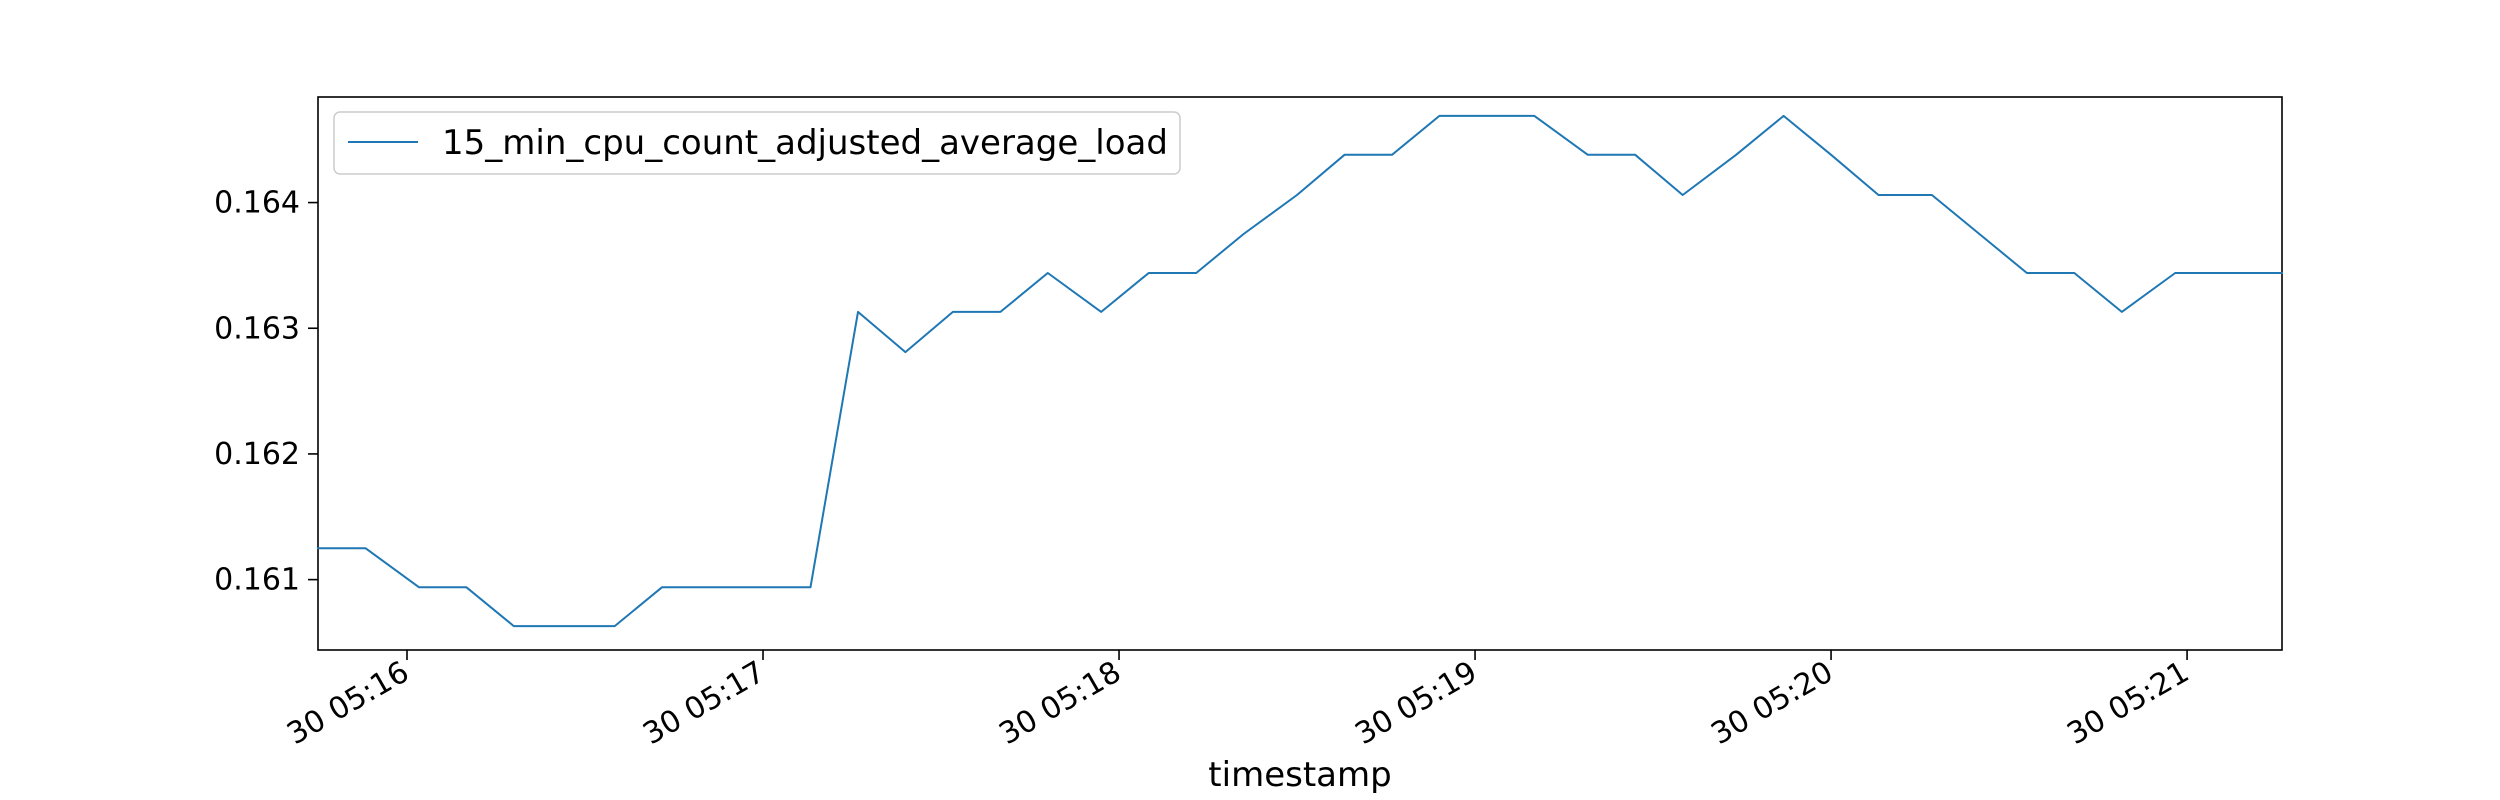 Image resolution: width=2500 pixels, height=800 pixels. I want to click on legend-label: 15_min_cpu_count_adjusted_average_load, so click(805, 143).